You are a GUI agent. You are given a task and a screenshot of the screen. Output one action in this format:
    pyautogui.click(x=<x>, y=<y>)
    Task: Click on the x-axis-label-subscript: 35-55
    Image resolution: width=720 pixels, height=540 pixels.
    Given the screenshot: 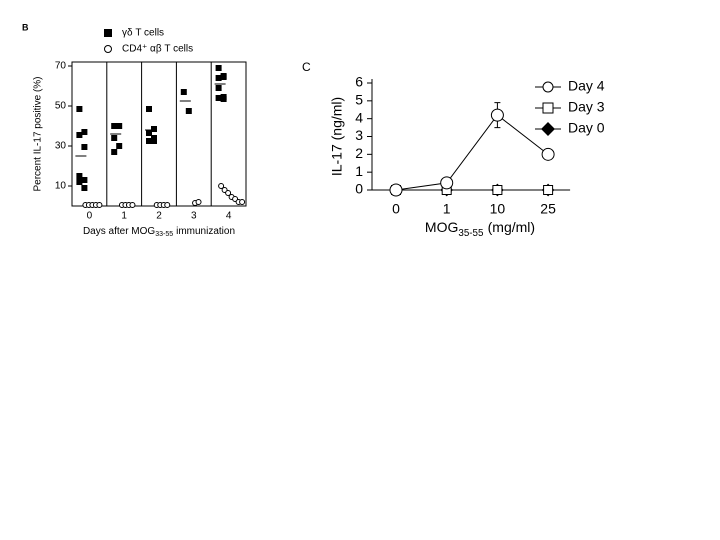 What is the action you would take?
    pyautogui.click(x=471, y=233)
    